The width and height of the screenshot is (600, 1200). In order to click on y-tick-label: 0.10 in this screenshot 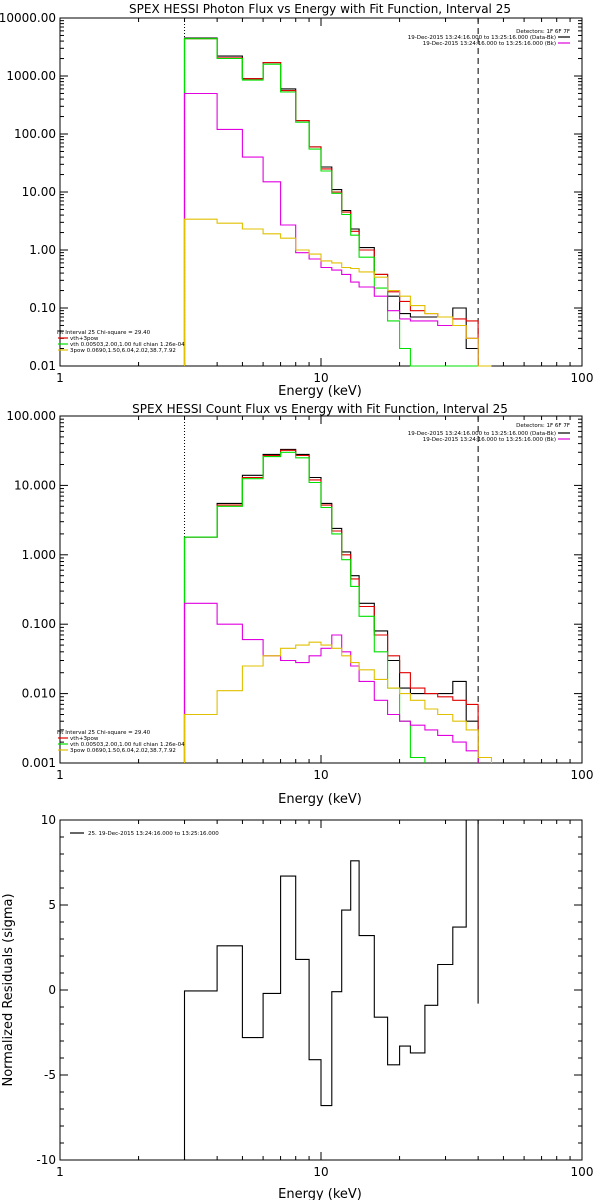, I will do `click(42, 308)`.